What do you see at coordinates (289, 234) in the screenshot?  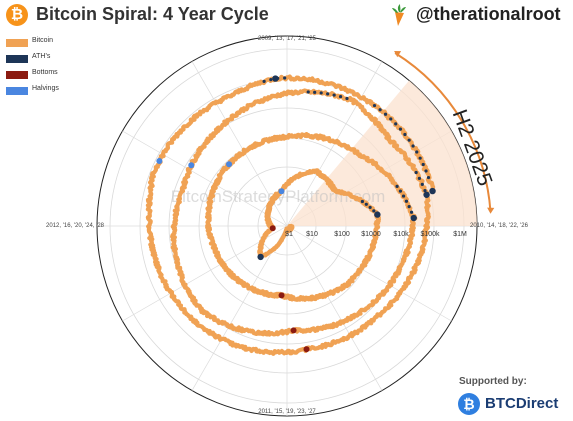 I see `radial-tick-label: $1` at bounding box center [289, 234].